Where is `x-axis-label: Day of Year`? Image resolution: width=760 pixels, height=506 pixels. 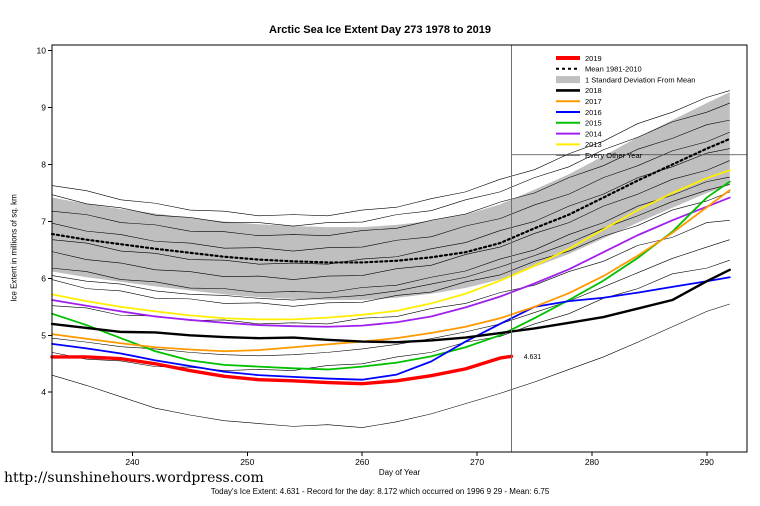
x-axis-label: Day of Year is located at coordinates (399, 472).